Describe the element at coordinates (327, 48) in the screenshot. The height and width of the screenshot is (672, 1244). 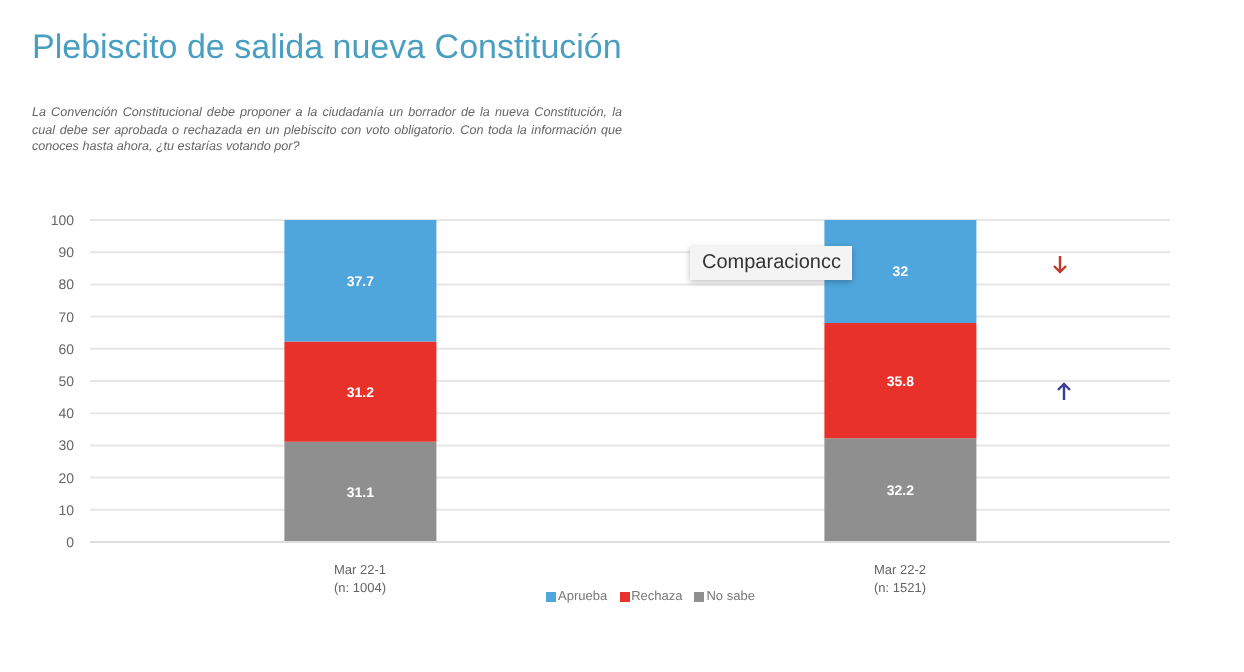
I see `chart-title: Plebiscito de salida nueva Constitución` at that location.